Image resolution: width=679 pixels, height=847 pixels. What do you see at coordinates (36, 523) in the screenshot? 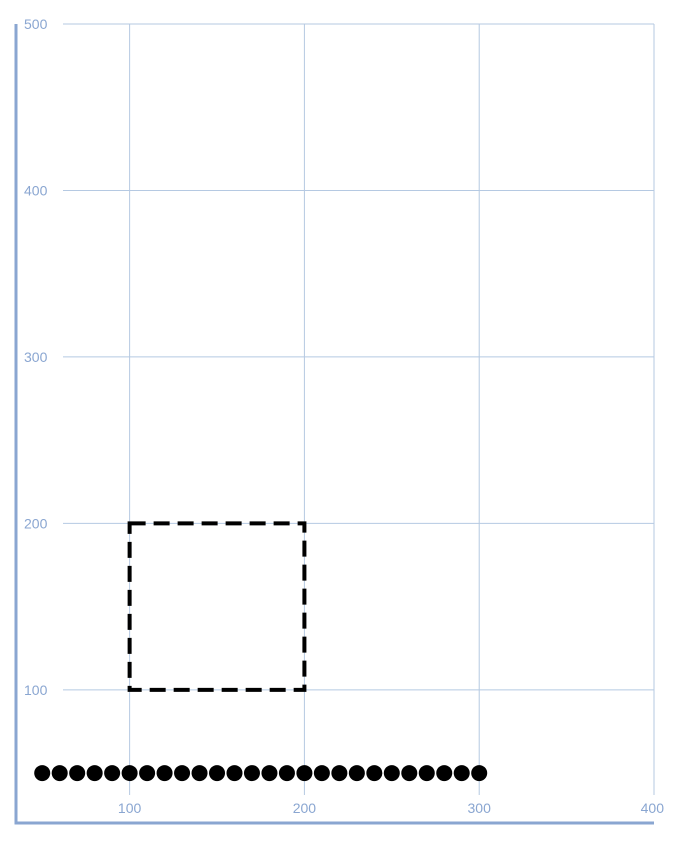
I see `y-tick-label: 200` at bounding box center [36, 523].